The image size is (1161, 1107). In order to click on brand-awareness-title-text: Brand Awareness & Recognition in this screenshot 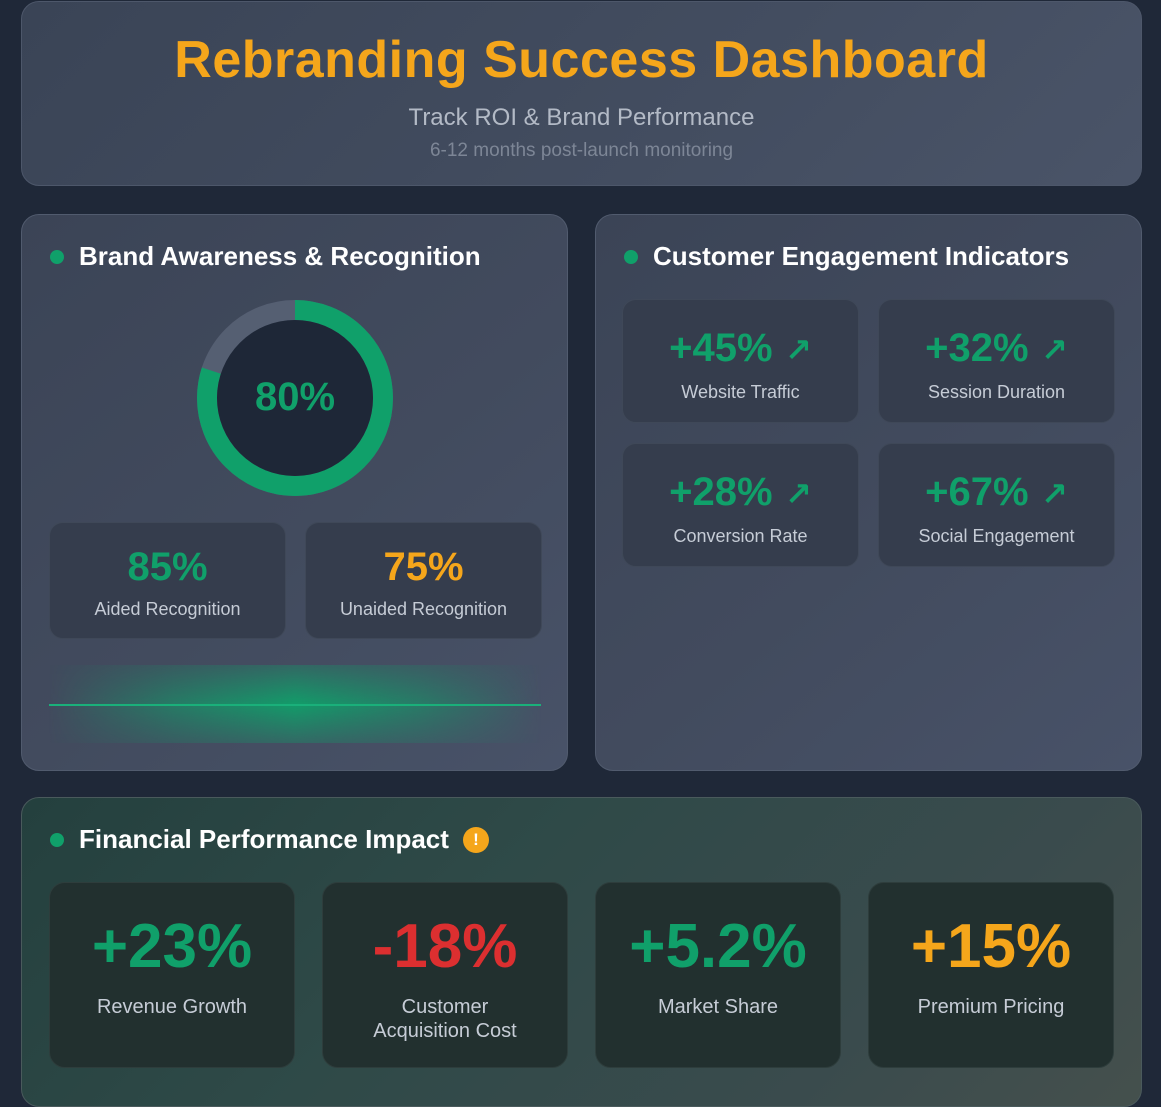, I will do `click(280, 256)`.